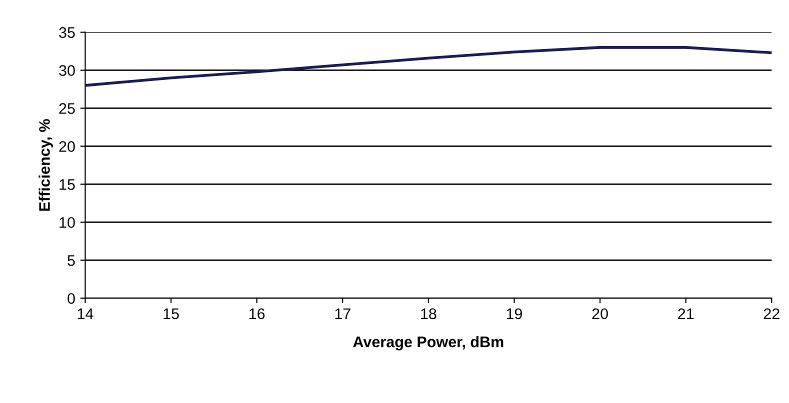 The height and width of the screenshot is (403, 789). I want to click on x-tick-label: 22, so click(772, 314).